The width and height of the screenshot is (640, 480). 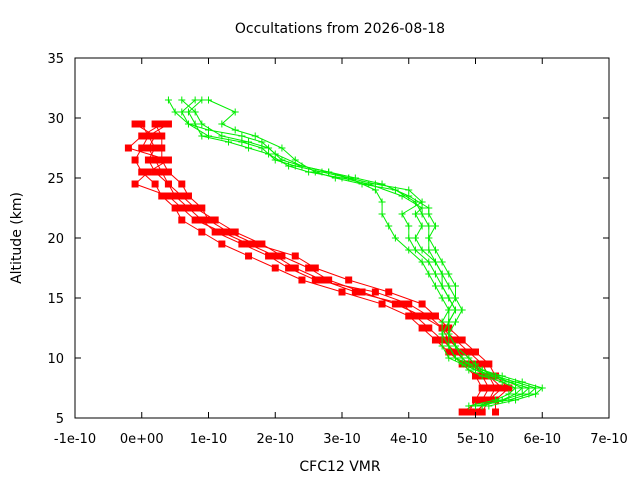 I want to click on x-tick-label: 4e-10, so click(x=409, y=439).